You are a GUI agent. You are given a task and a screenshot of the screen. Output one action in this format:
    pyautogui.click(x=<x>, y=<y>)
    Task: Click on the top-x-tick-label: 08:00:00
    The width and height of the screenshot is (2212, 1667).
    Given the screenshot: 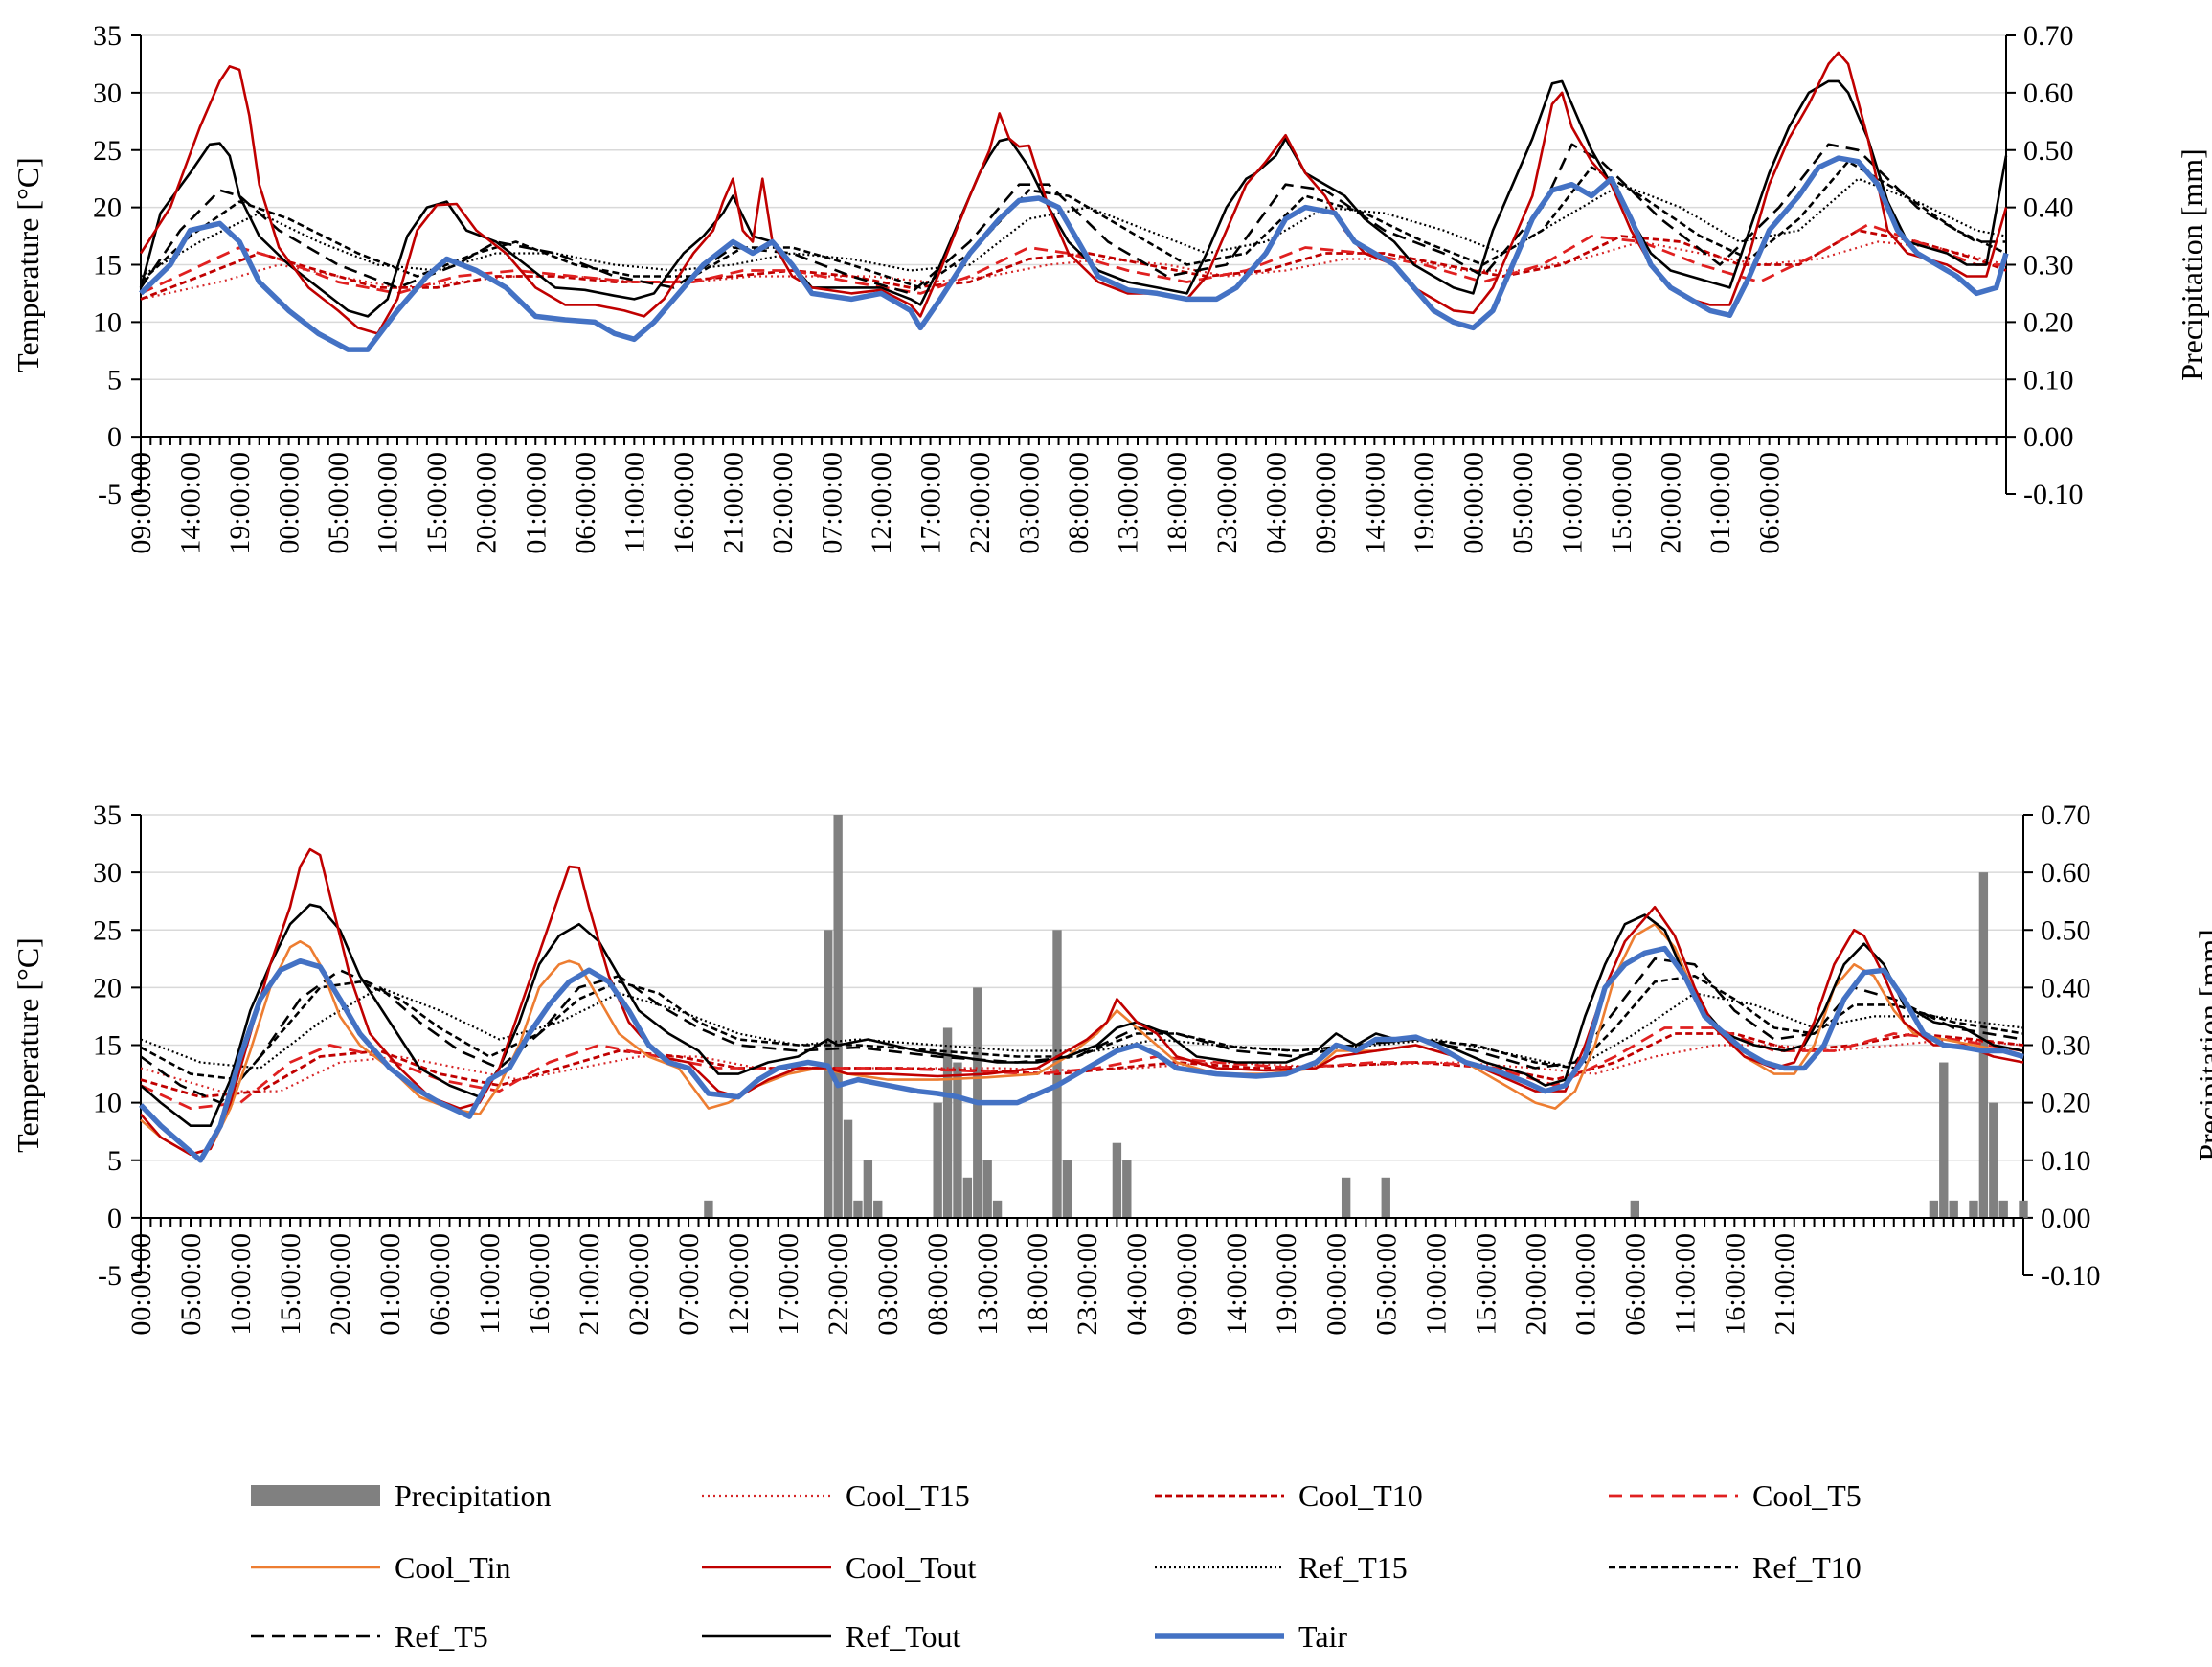 What is the action you would take?
    pyautogui.click(x=1079, y=503)
    